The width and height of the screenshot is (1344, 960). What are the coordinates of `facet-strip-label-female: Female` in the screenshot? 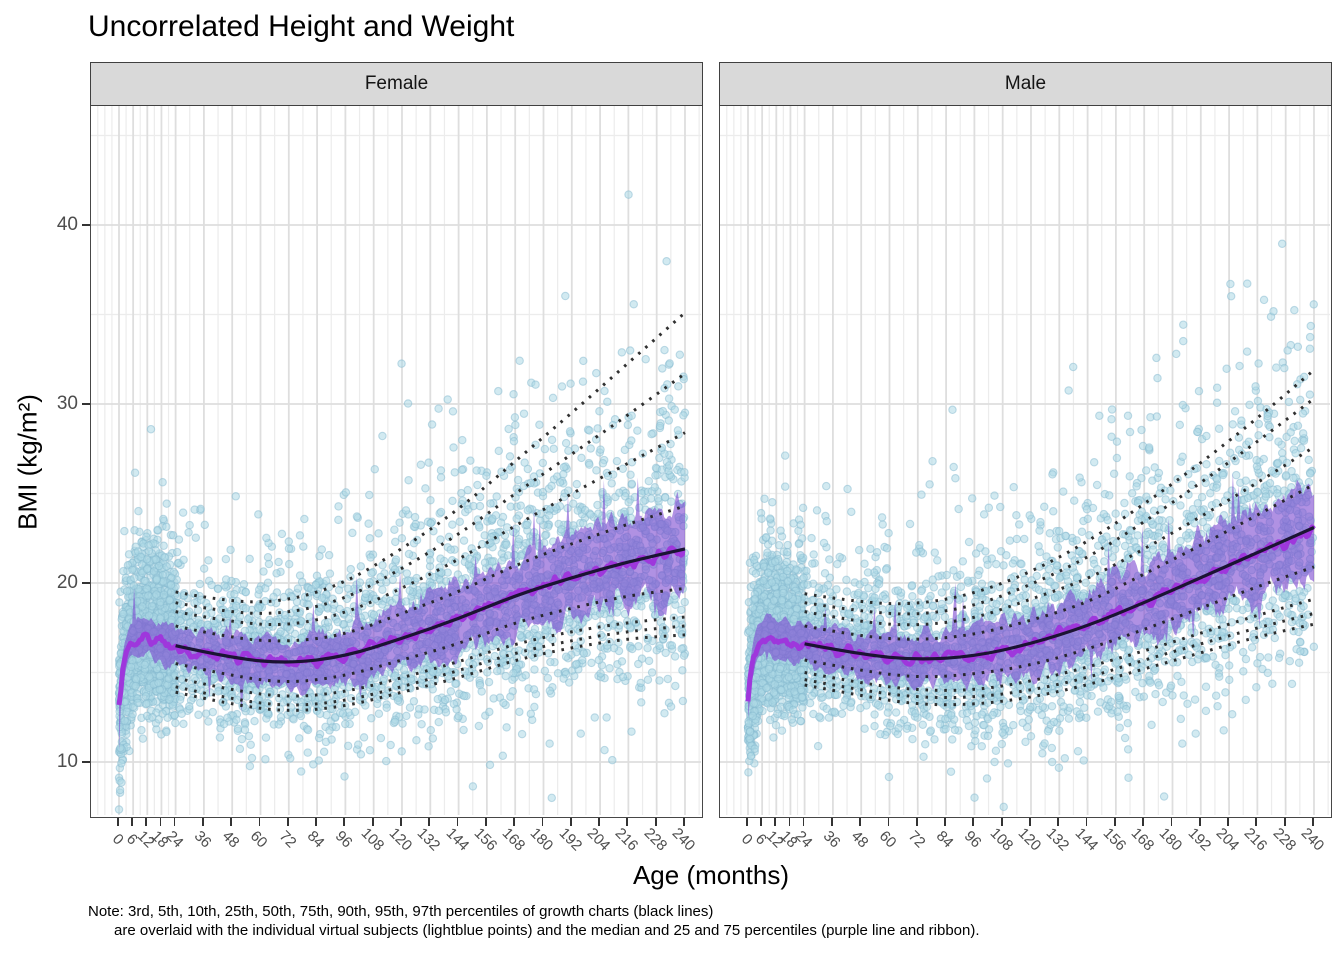 It's located at (396, 83).